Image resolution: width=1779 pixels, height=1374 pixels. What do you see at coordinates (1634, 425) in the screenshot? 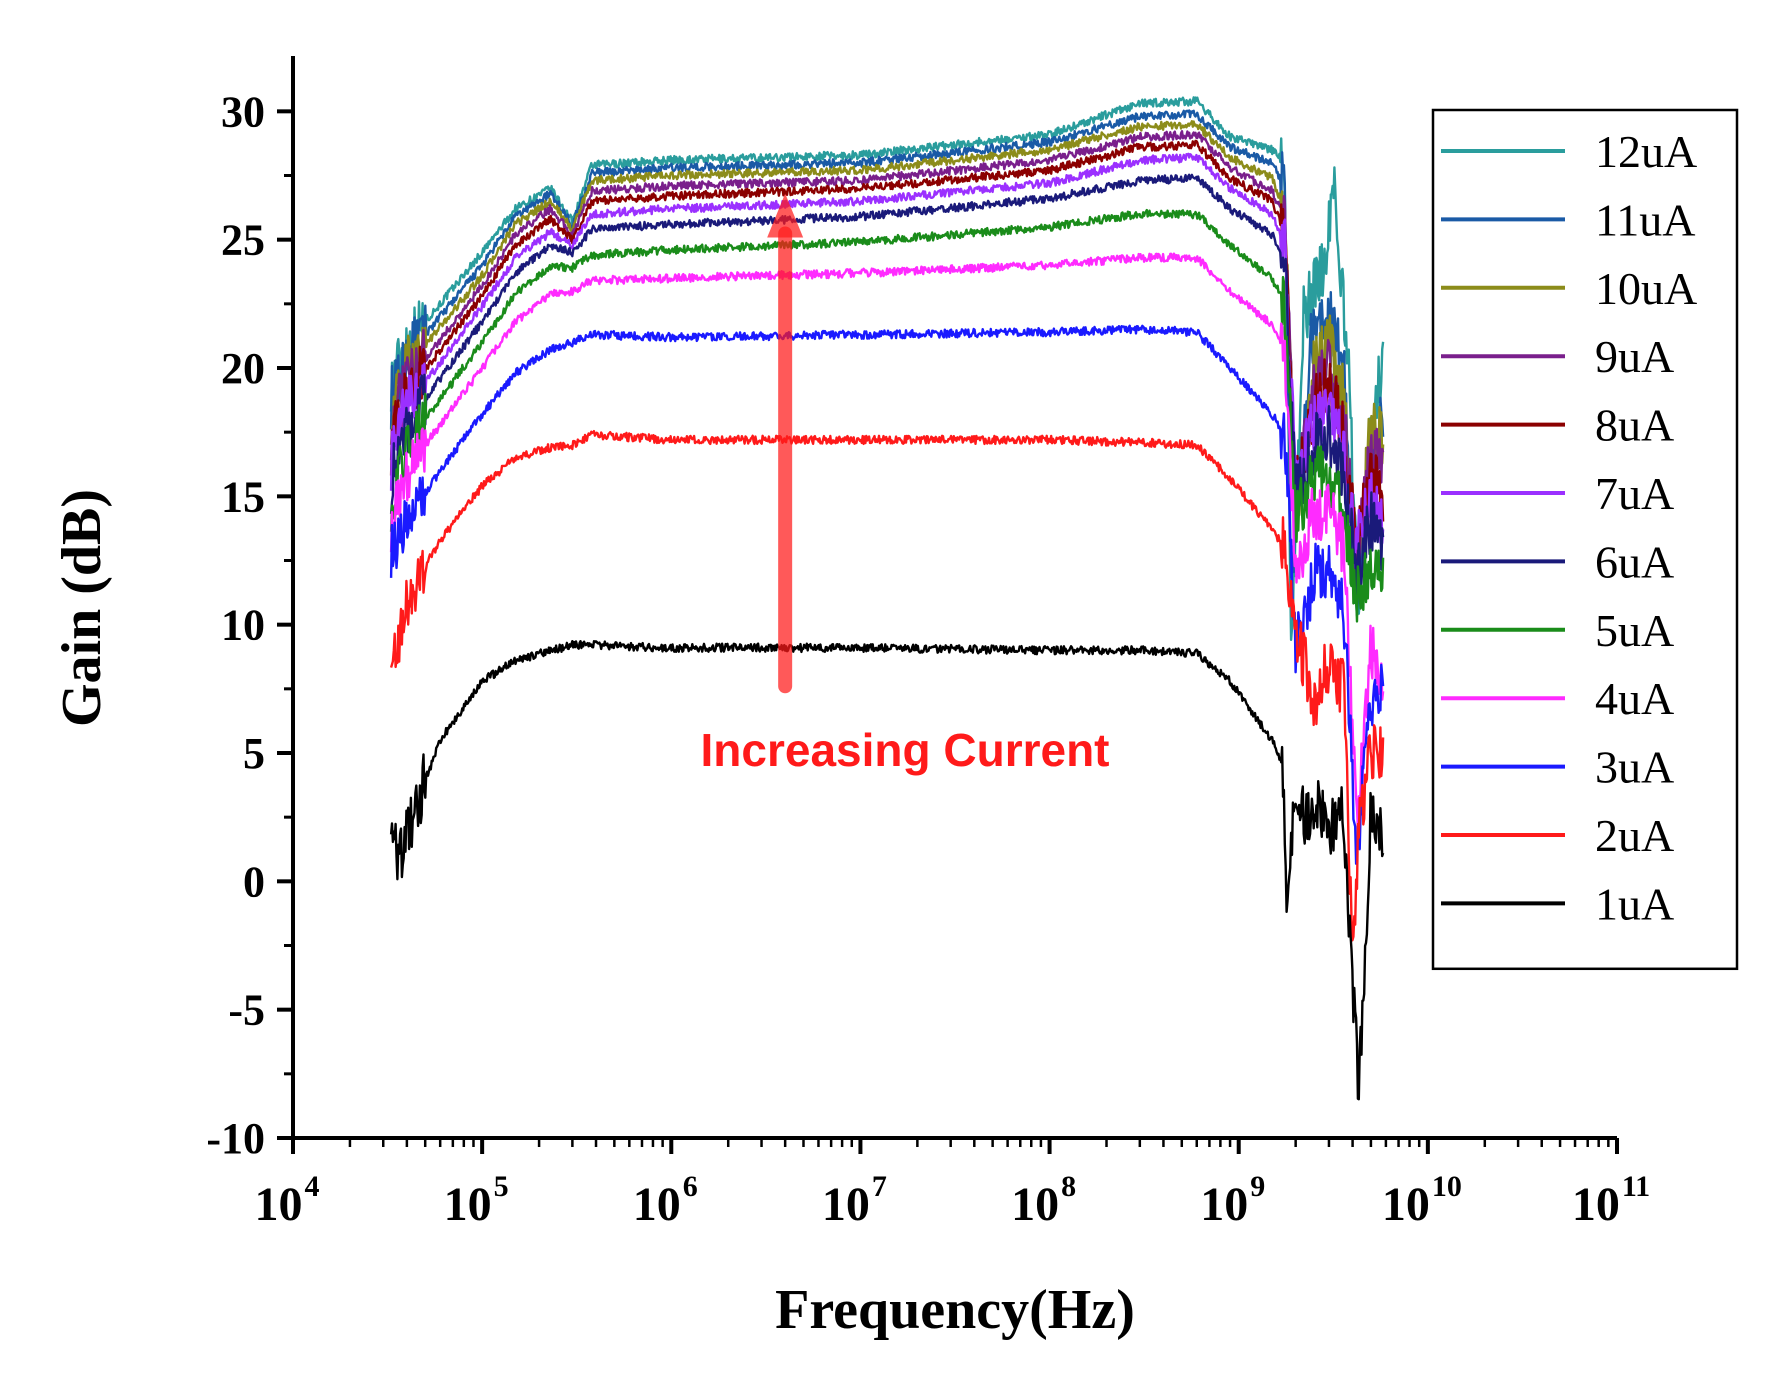
I see `legend-label-8uA: 8uA` at bounding box center [1634, 425].